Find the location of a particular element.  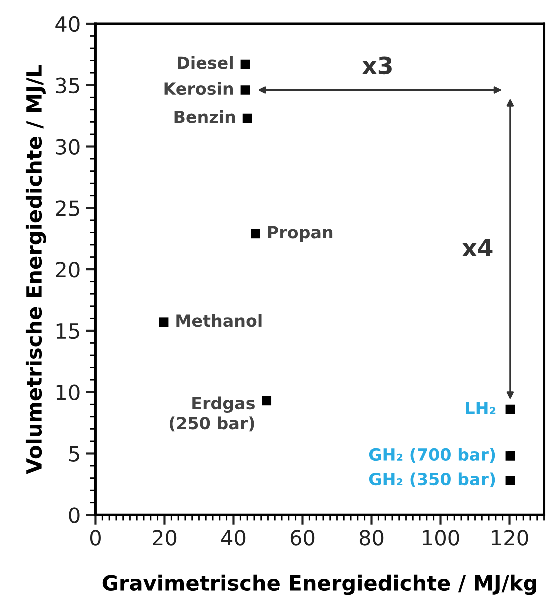

annotation: Erdgas (250 bar) is located at coordinates (212, 414).